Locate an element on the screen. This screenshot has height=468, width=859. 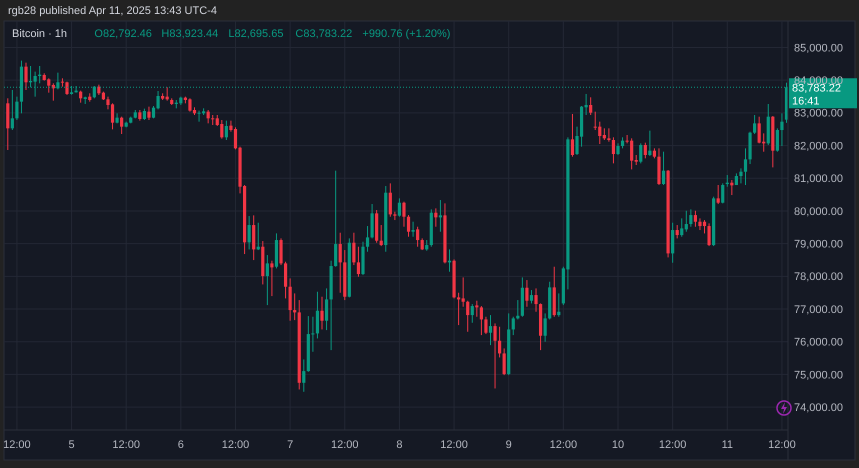
y-tick-label: 77,000.00 is located at coordinates (818, 310).